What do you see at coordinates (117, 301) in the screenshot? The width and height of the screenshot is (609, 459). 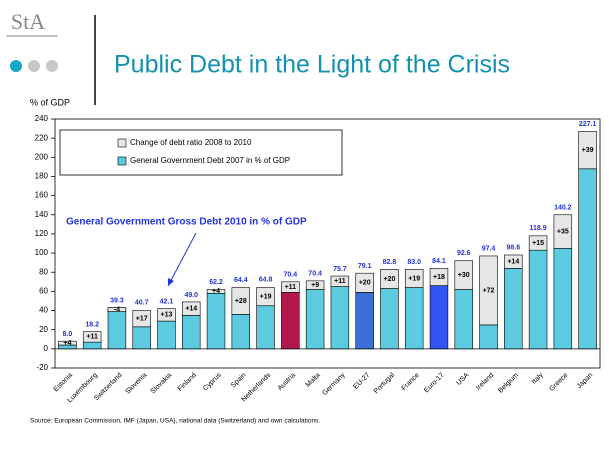 I see `total-label: 39.3` at bounding box center [117, 301].